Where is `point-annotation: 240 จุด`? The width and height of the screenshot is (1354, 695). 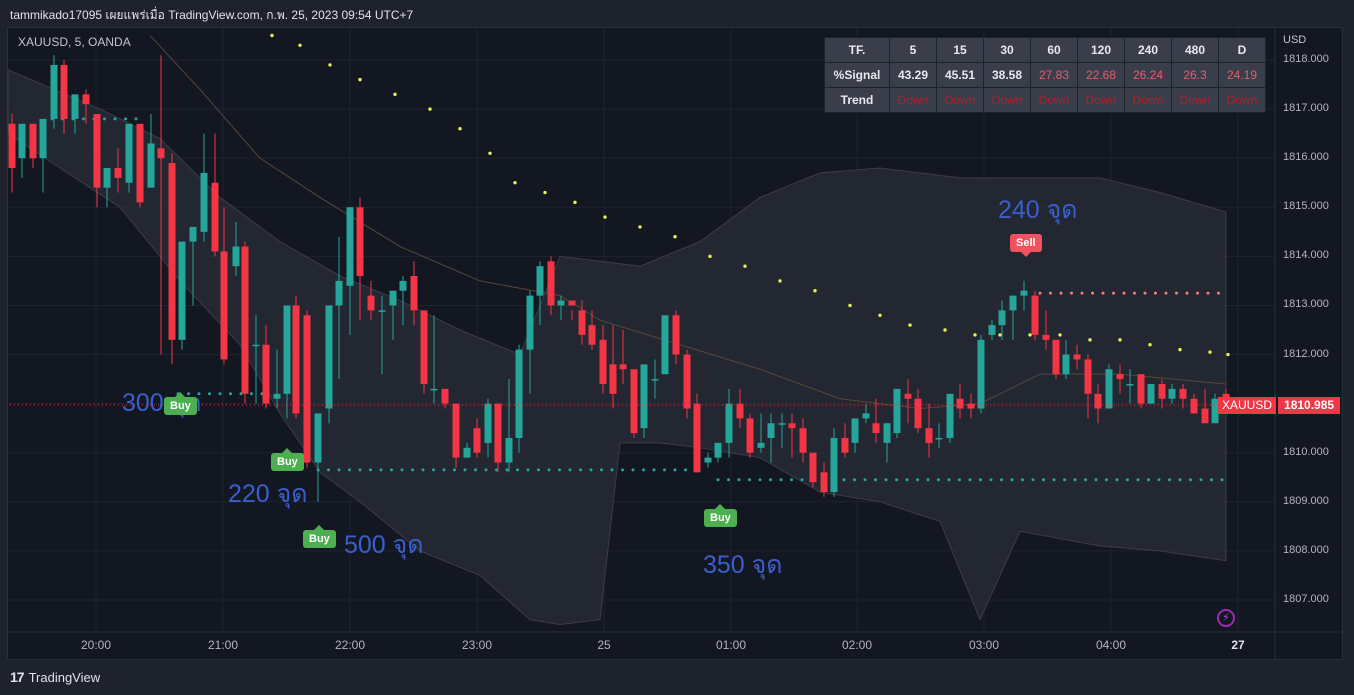 point-annotation: 240 จุด is located at coordinates (1038, 210).